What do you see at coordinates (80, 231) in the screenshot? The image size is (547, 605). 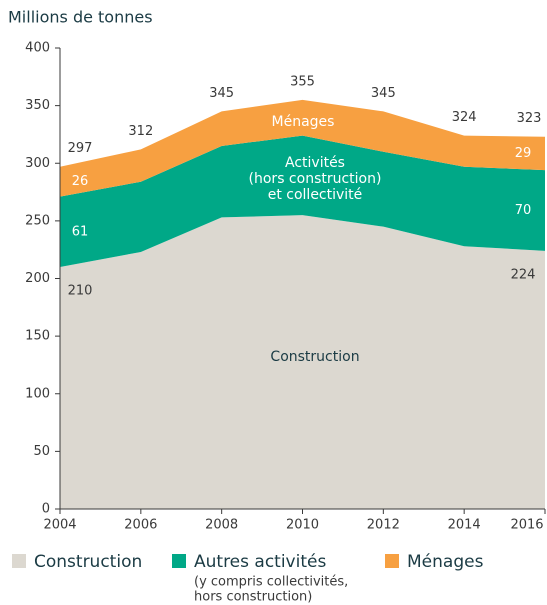 I see `value-label: 61` at bounding box center [80, 231].